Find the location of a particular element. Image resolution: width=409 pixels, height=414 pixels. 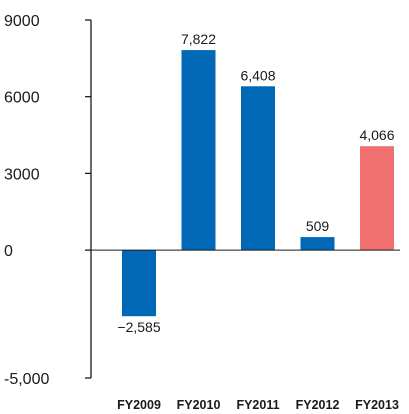

x-tick-label-fy2012: FY2012 is located at coordinates (318, 405).